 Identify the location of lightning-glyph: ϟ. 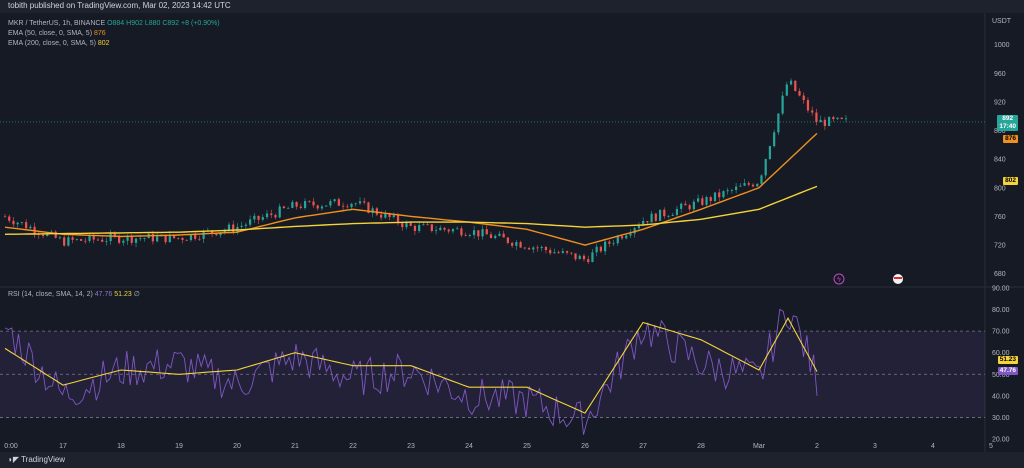
(839, 280).